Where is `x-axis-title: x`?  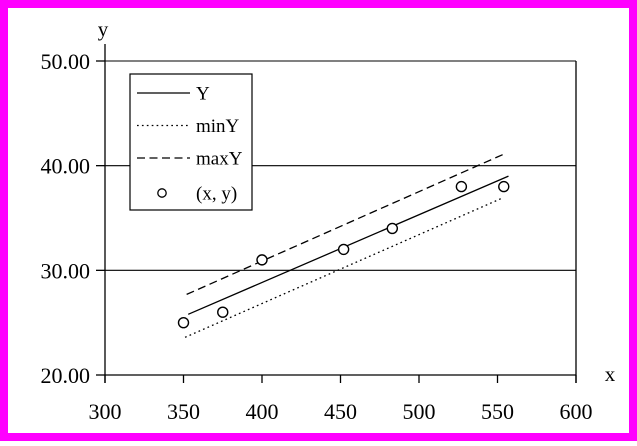
x-axis-title: x is located at coordinates (610, 374).